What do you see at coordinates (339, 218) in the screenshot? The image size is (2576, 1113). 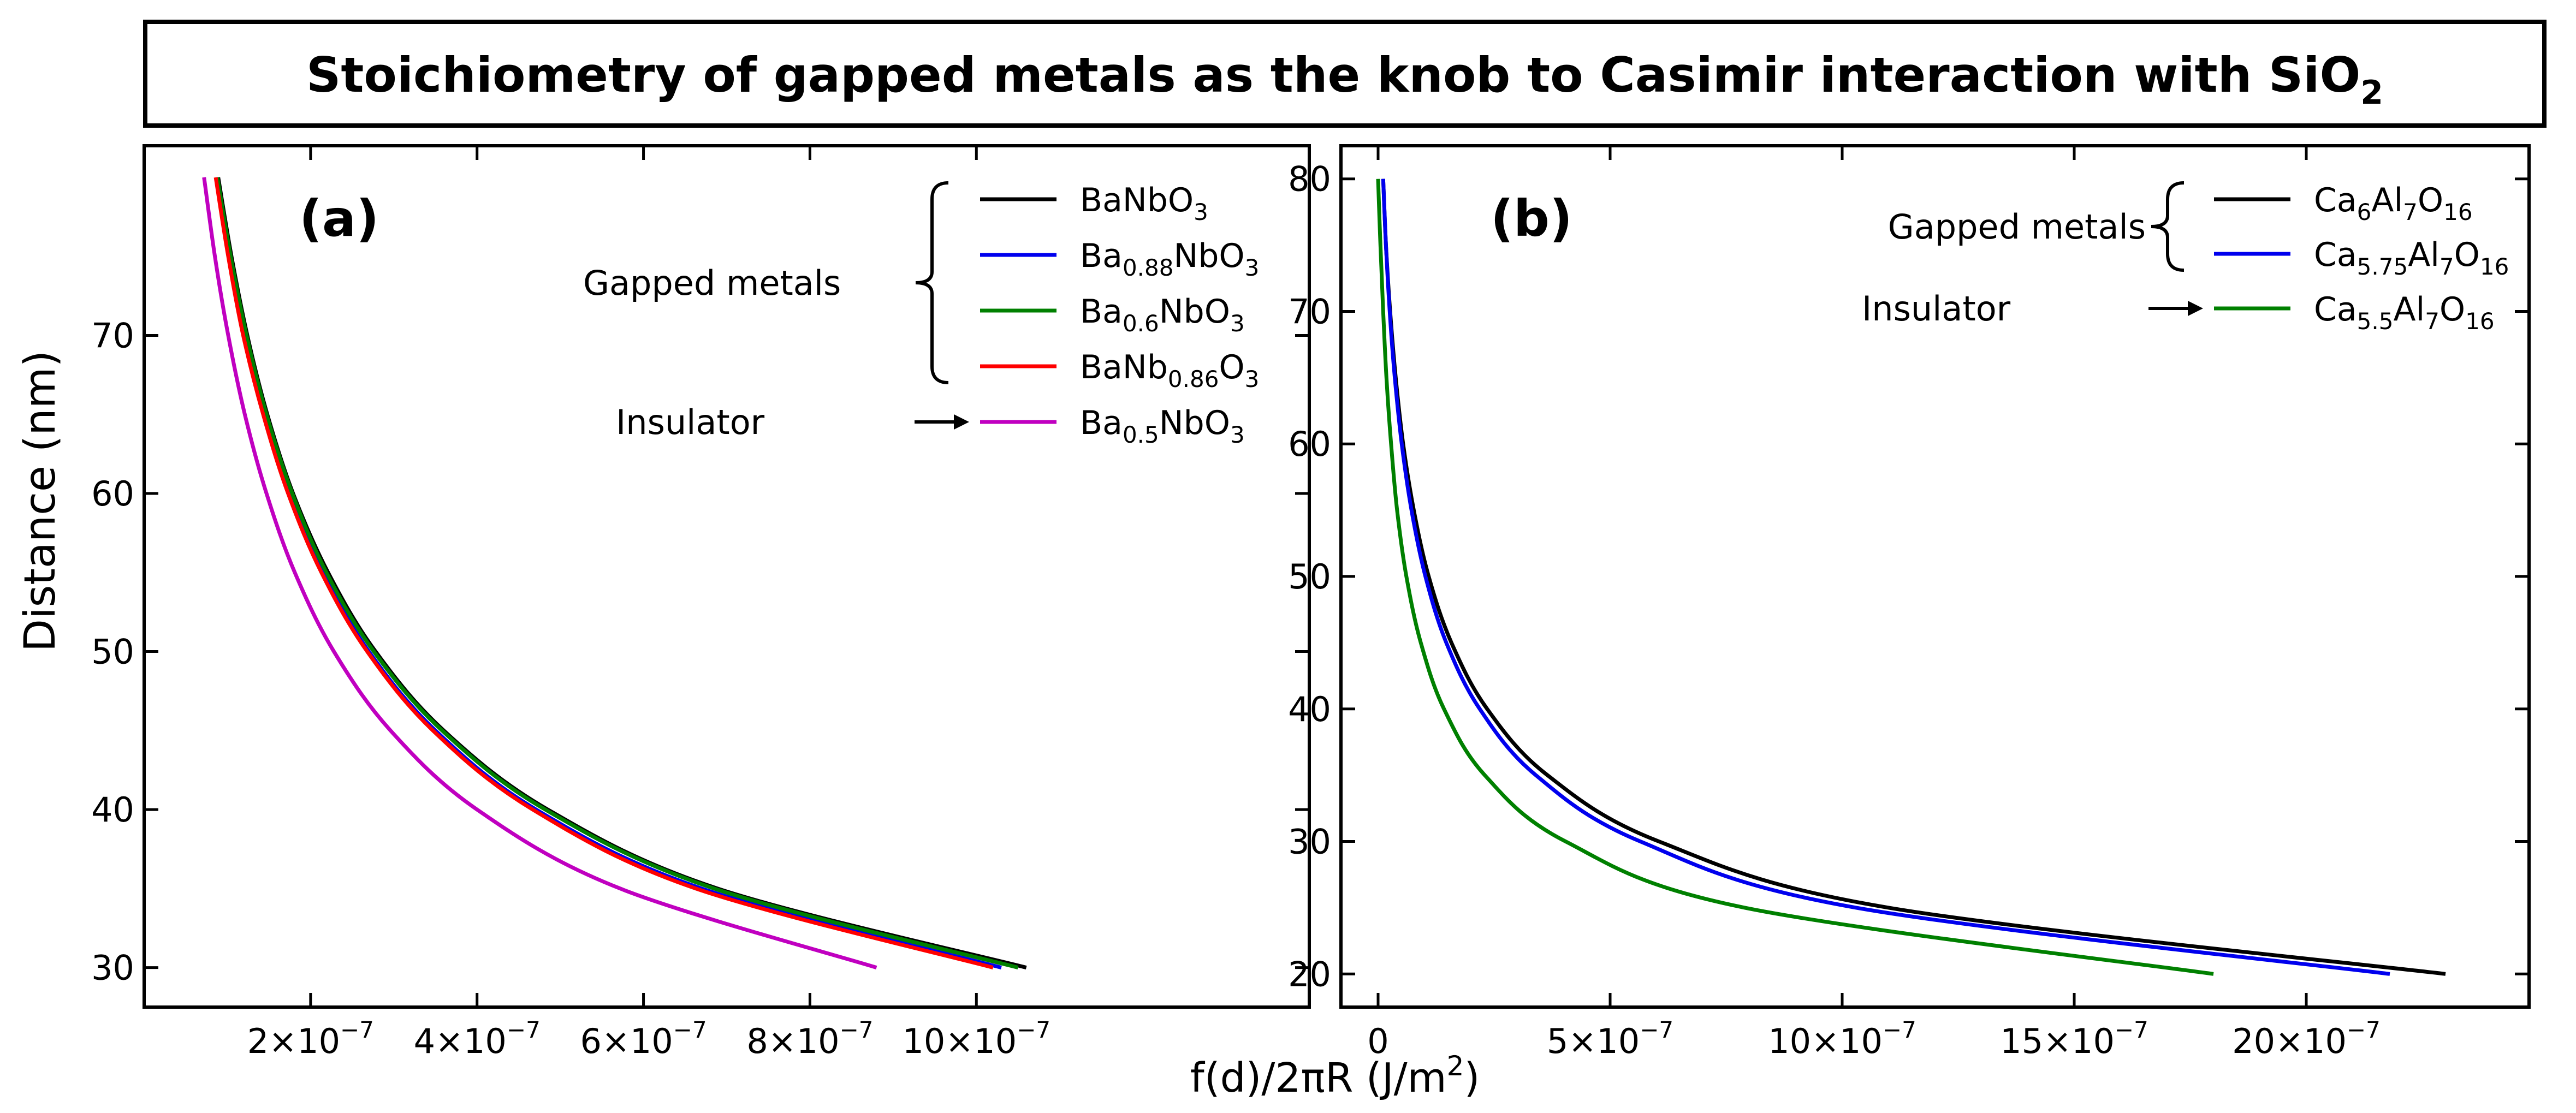 I see `panel-a-label: (a)` at bounding box center [339, 218].